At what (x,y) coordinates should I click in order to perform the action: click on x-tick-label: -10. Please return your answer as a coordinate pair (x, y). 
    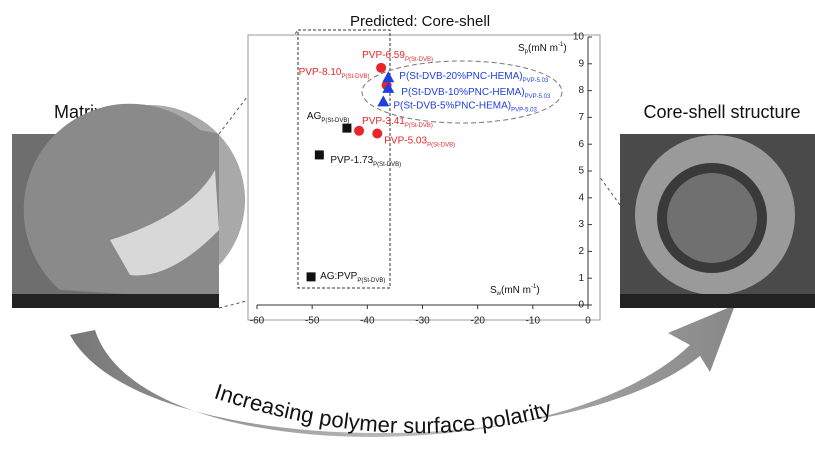
    Looking at the image, I should click on (533, 321).